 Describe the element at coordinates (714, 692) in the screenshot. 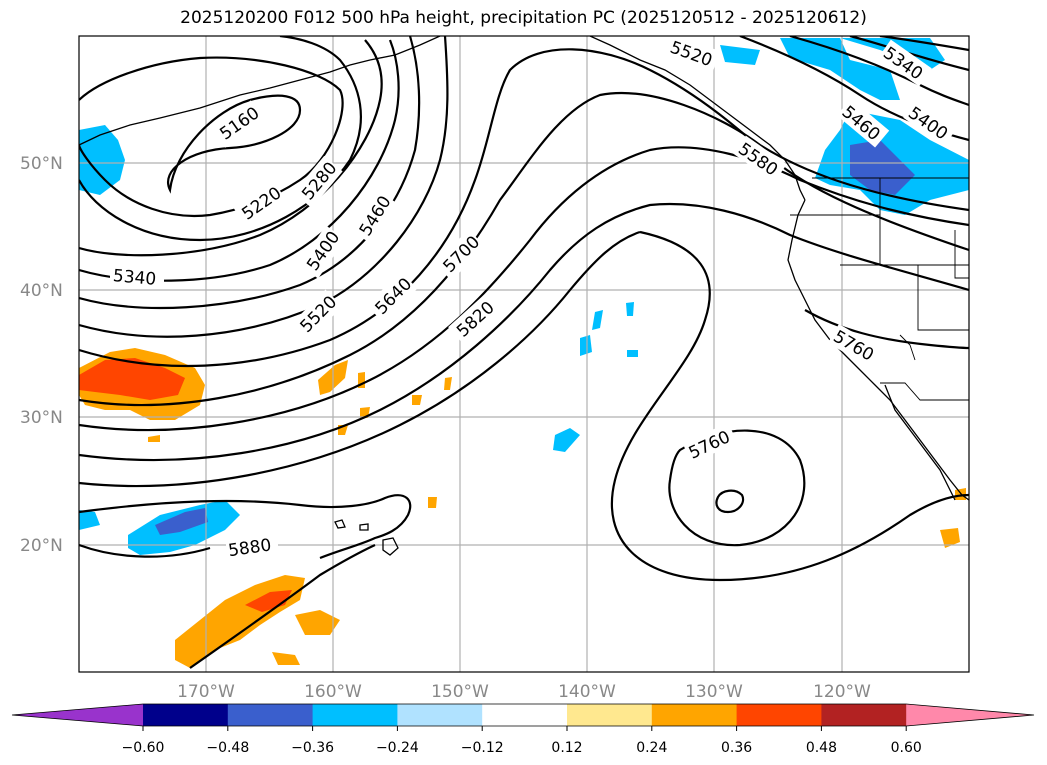

I see `lon-label: 130°W` at that location.